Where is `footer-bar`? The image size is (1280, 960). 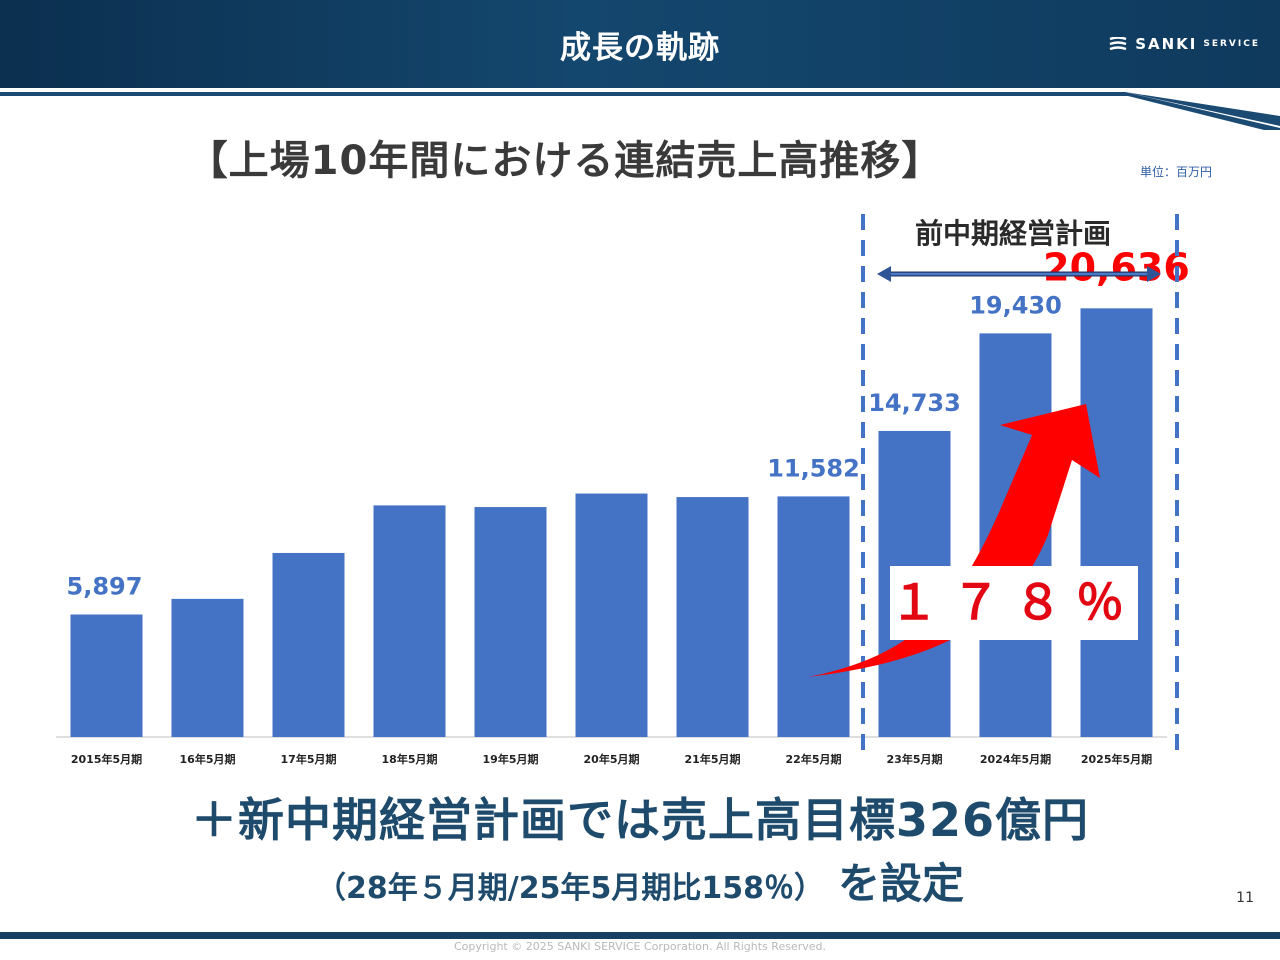
footer-bar is located at coordinates (640, 935).